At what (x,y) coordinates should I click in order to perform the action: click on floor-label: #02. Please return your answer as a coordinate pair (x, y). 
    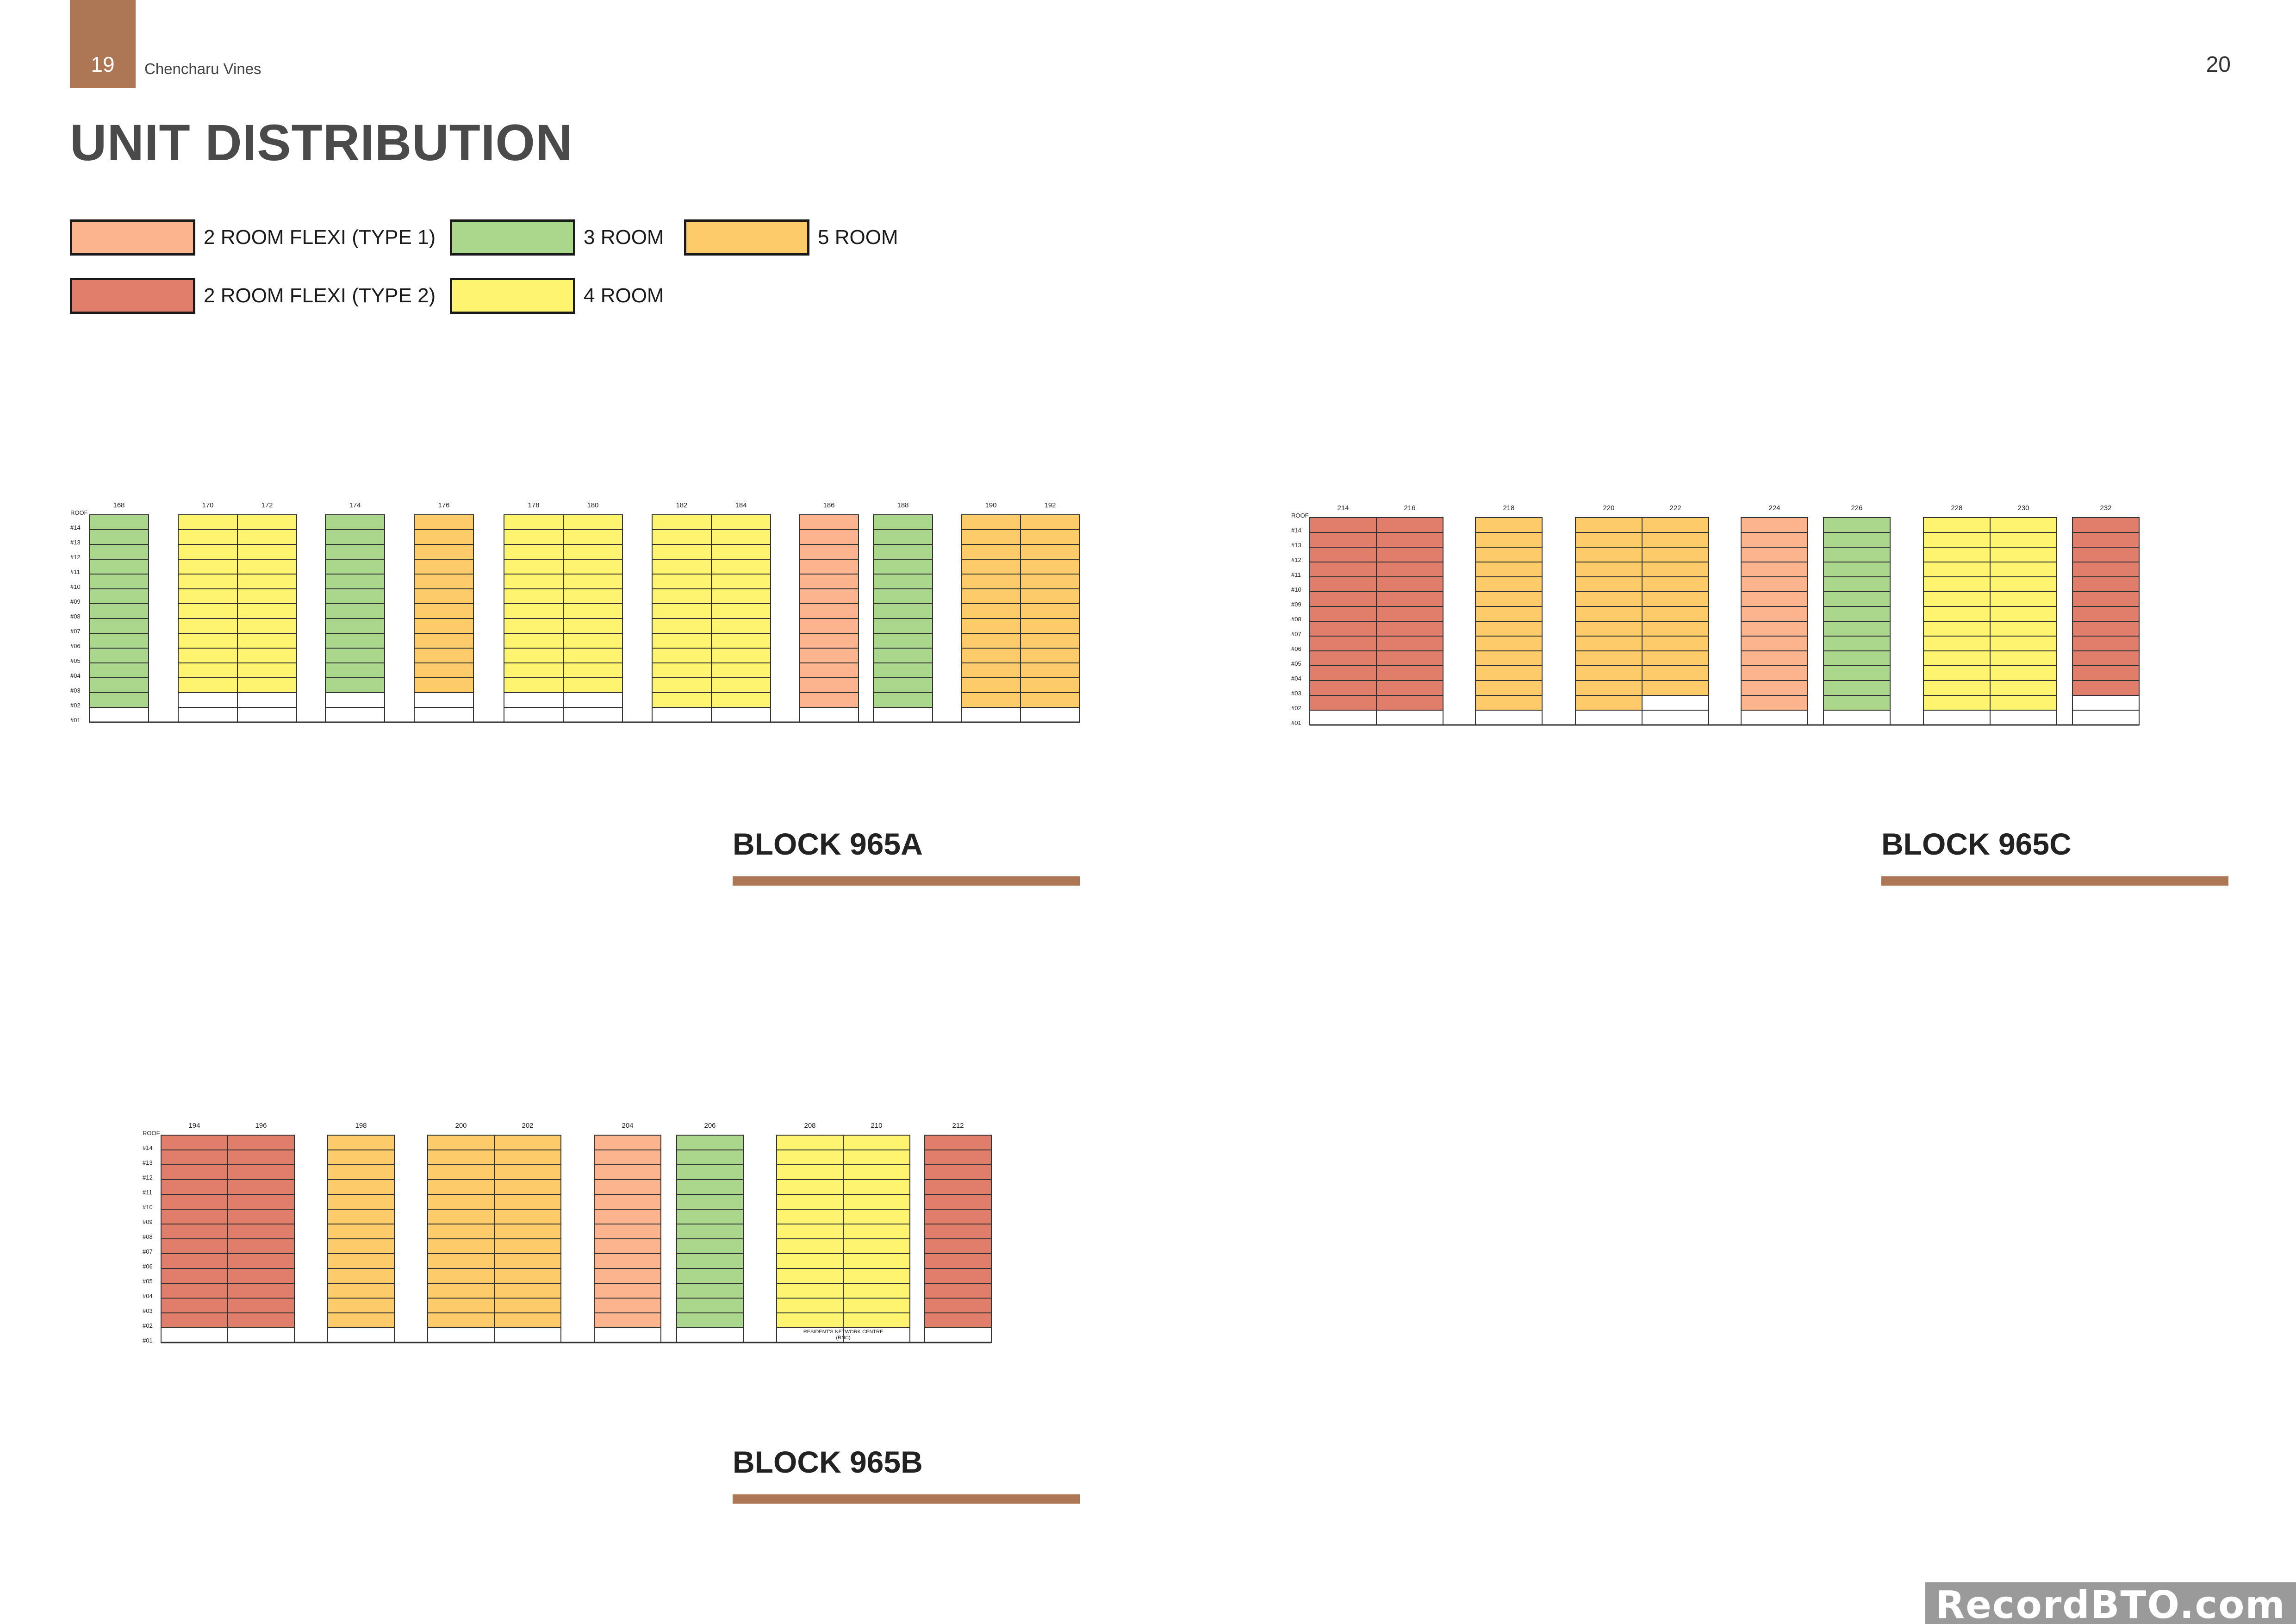
    Looking at the image, I should click on (75, 705).